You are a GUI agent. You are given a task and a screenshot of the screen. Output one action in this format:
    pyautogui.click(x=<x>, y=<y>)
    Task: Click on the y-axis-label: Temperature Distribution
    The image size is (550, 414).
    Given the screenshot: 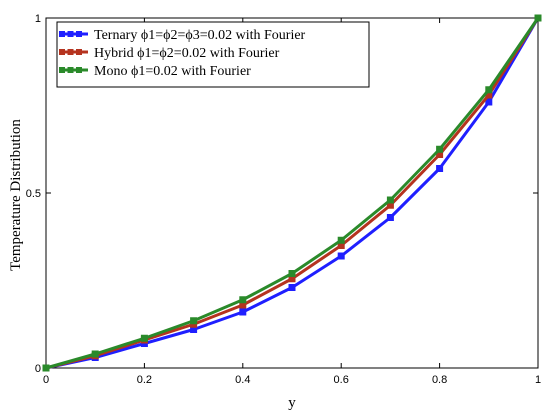 What is the action you would take?
    pyautogui.click(x=16, y=195)
    